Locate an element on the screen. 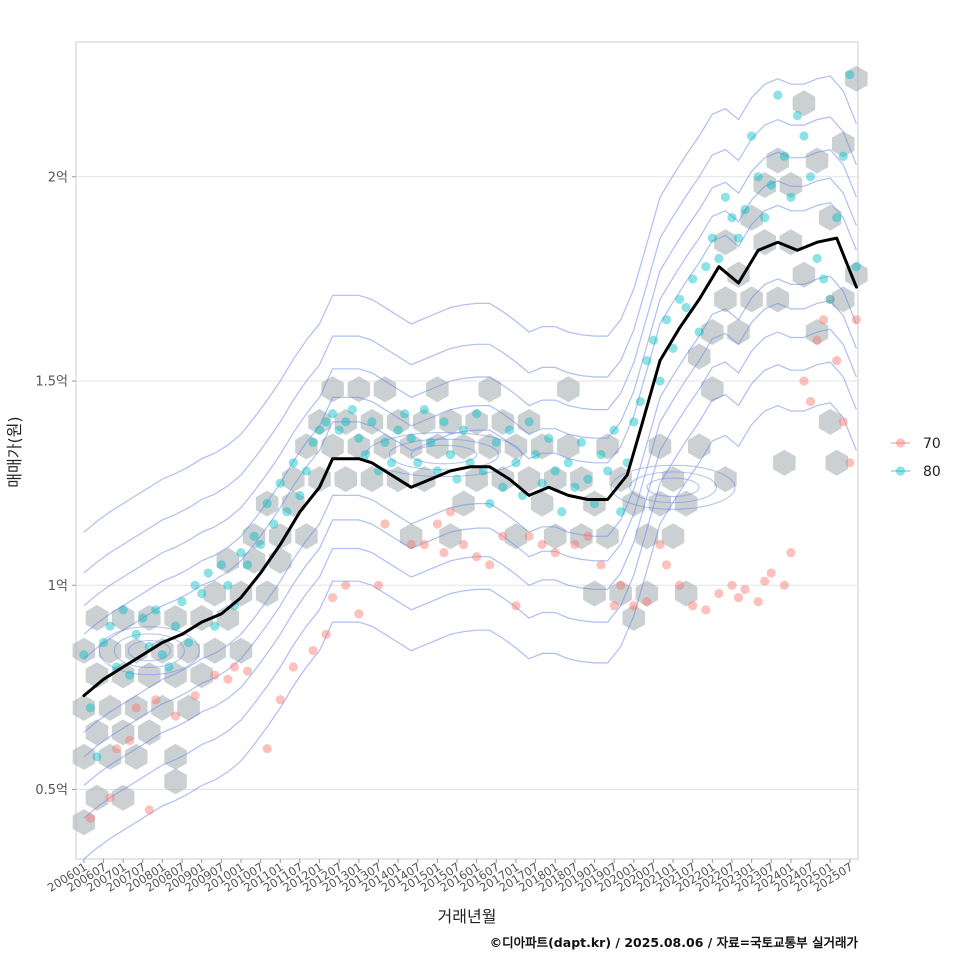 The width and height of the screenshot is (960, 960). y-tick-label: 0.5억 is located at coordinates (51, 790).